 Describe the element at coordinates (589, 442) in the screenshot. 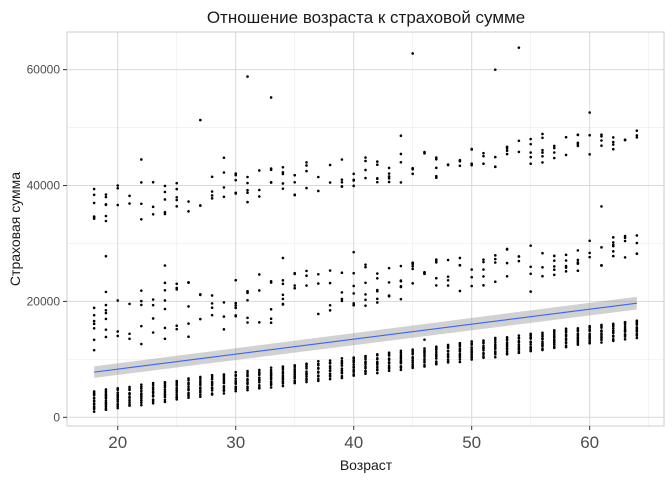

I see `x-tick-label: 60` at that location.